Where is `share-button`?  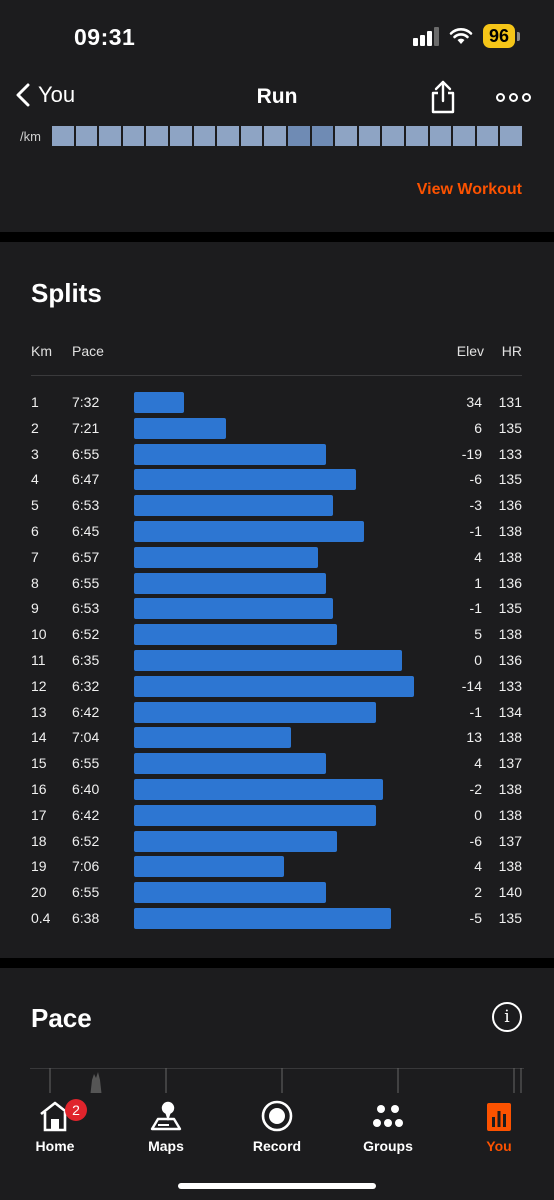 share-button is located at coordinates (443, 99).